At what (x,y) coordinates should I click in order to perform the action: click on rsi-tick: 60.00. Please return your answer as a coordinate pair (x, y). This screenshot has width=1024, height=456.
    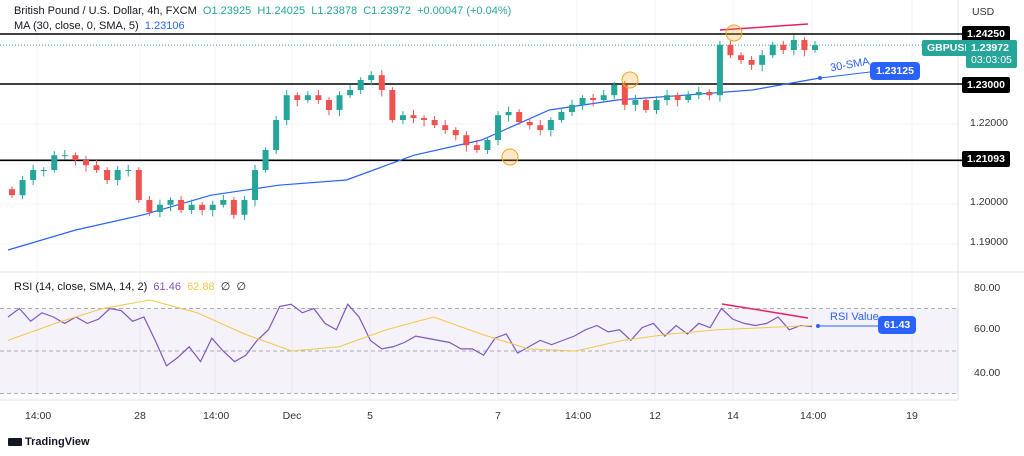
    Looking at the image, I should click on (987, 329).